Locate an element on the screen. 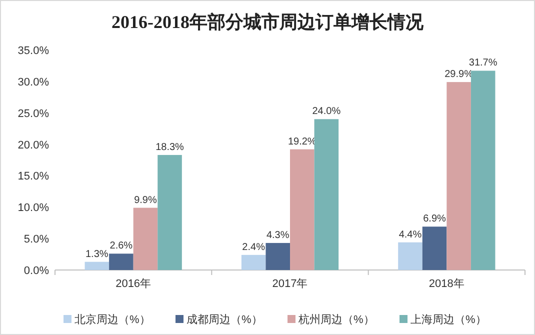 The image size is (535, 335). legend-label: 杭州周边（%） is located at coordinates (336, 319).